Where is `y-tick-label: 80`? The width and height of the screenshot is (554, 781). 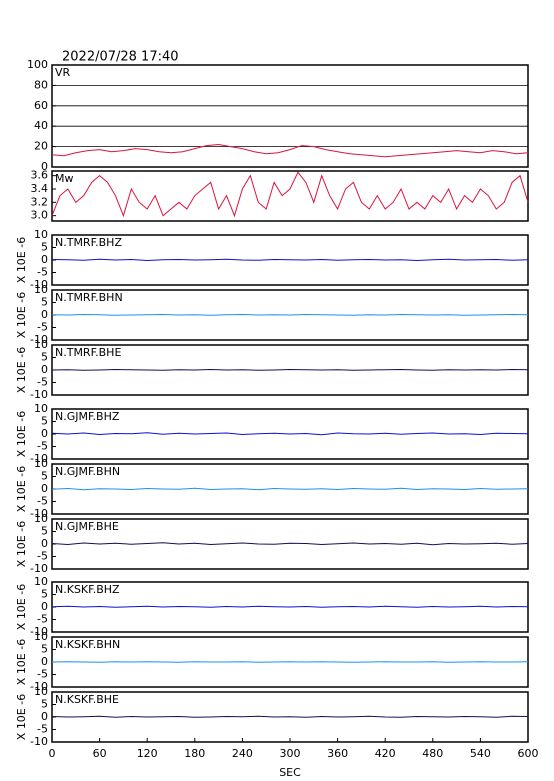 y-tick-label: 80 is located at coordinates (41, 84).